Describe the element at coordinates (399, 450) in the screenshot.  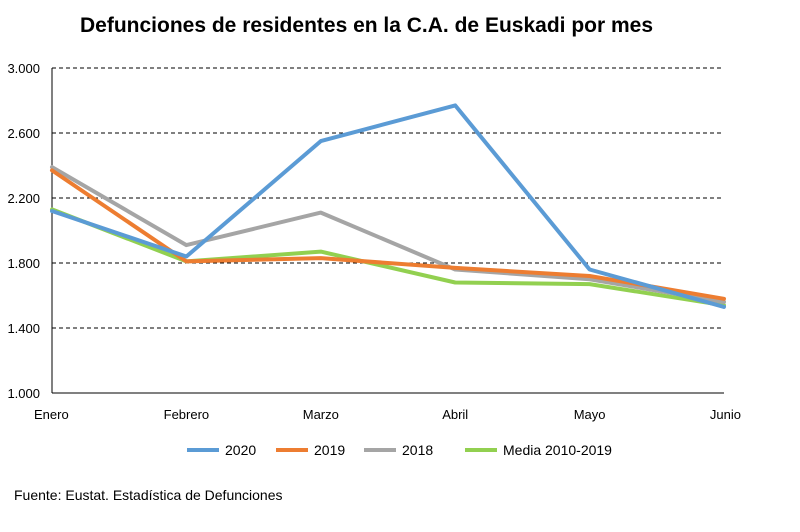
I see `legend: 2020 2019 2018 Media 2010-2019` at that location.